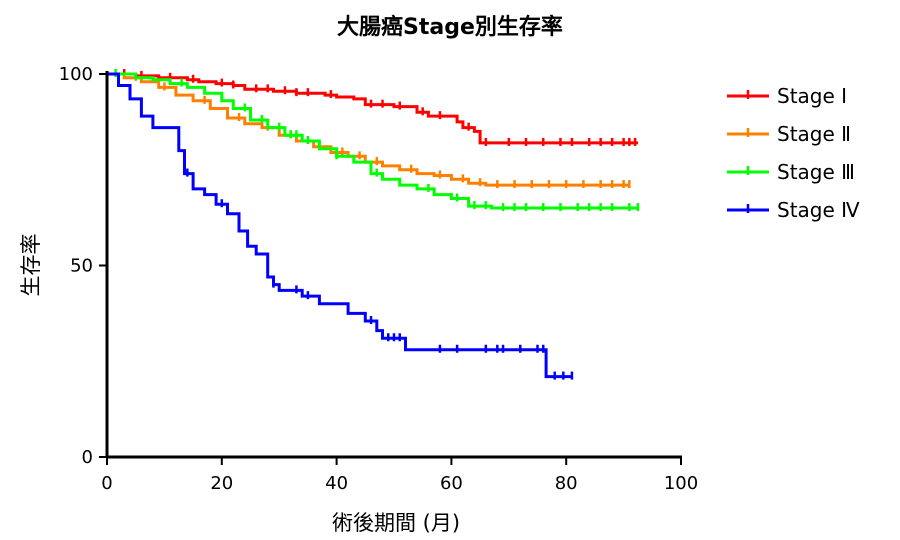  Describe the element at coordinates (814, 134) in the screenshot. I see `legend-label: Stage Ⅱ` at that location.